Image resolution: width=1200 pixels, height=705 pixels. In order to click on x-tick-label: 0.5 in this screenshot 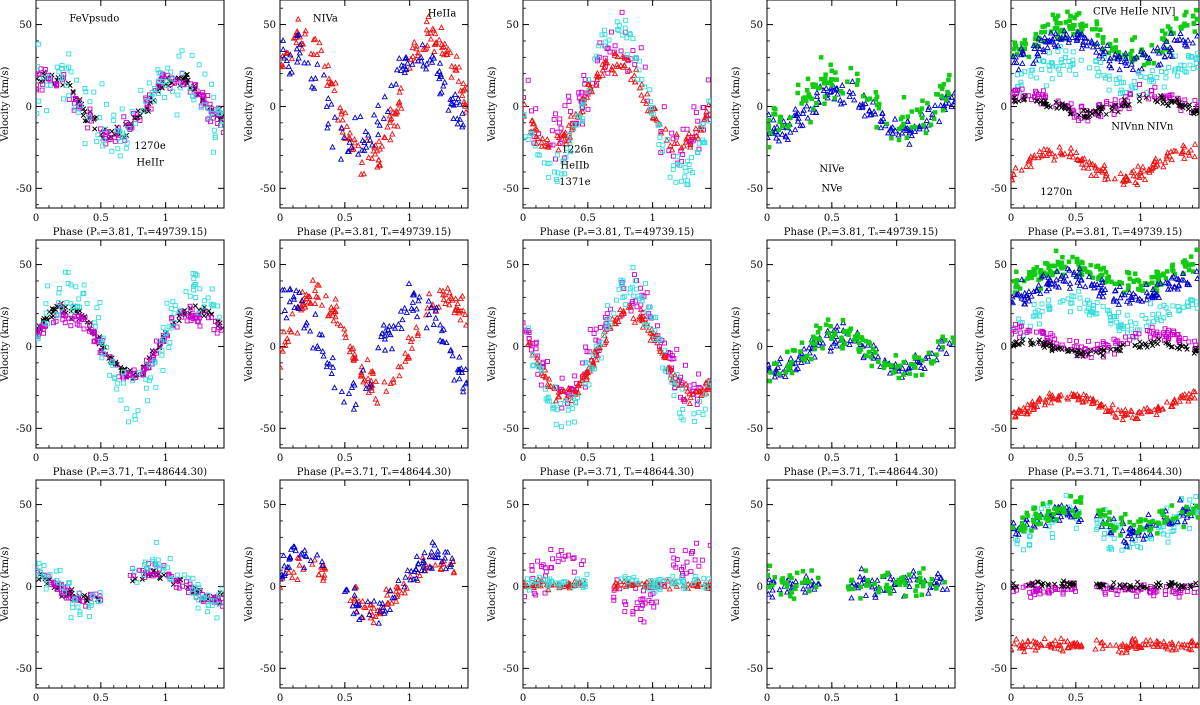, I will do `click(101, 698)`.